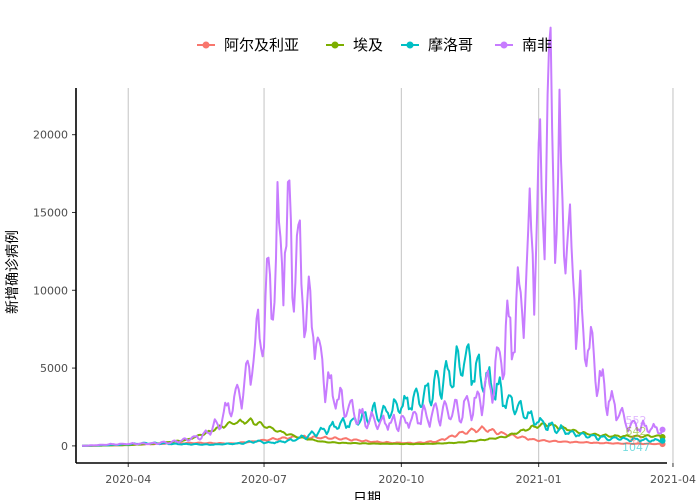 The height and width of the screenshot is (504, 700). I want to click on y-tick-label: 0, so click(64, 446).